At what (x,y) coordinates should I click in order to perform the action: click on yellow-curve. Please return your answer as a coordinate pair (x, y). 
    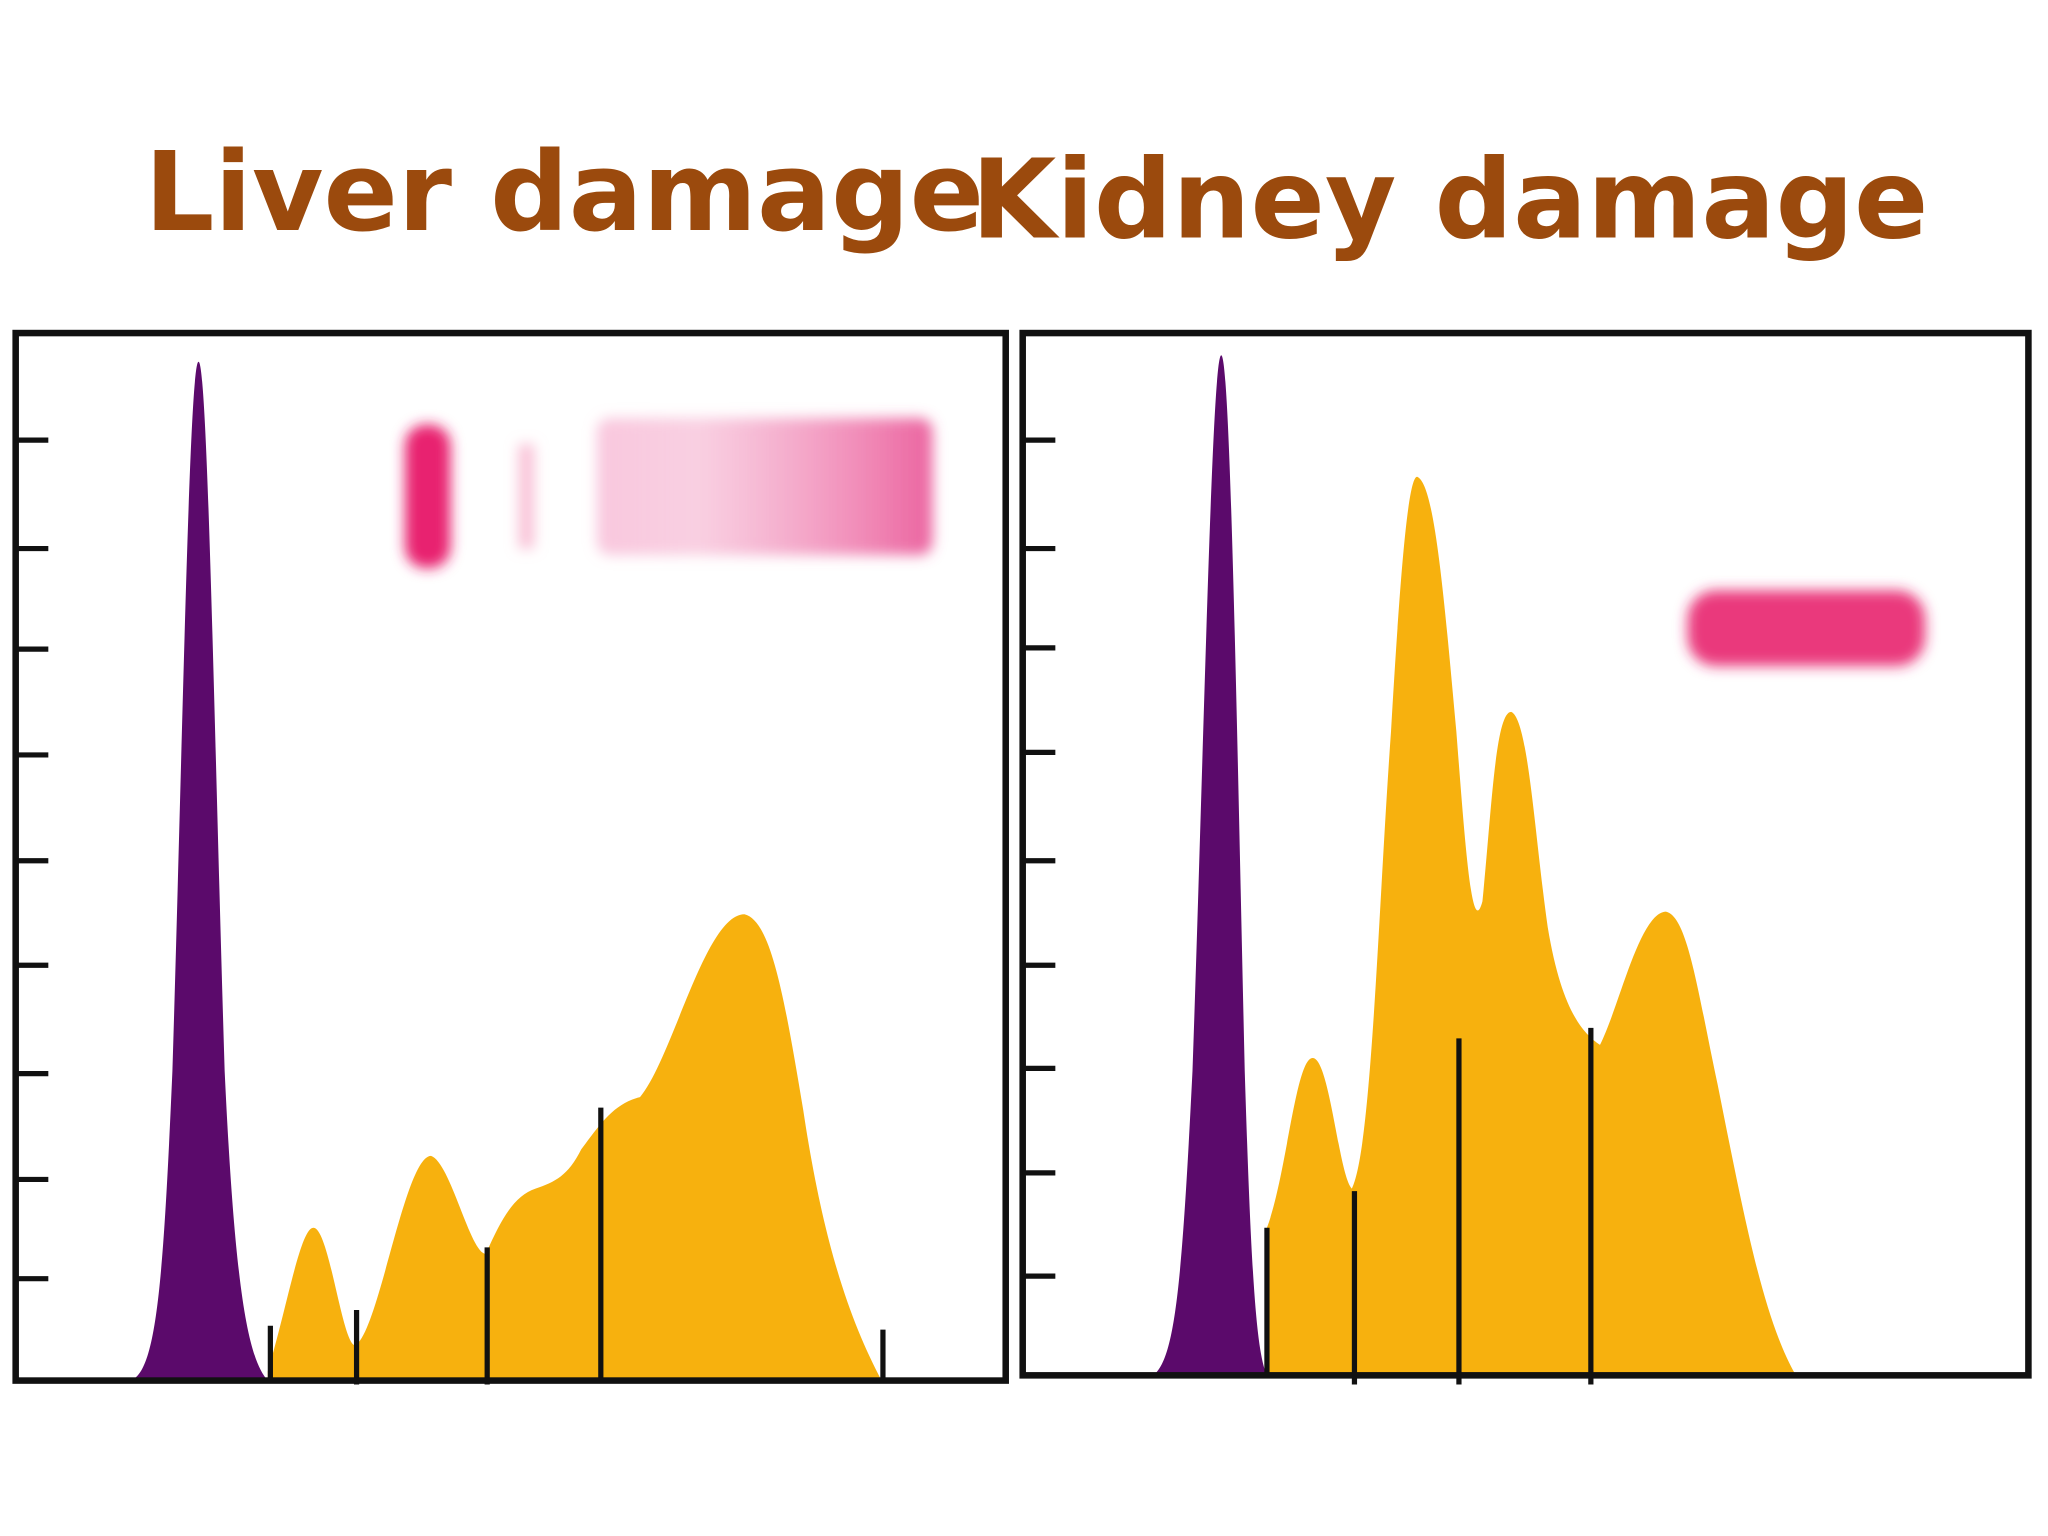
    Looking at the image, I should click on (574, 1147).